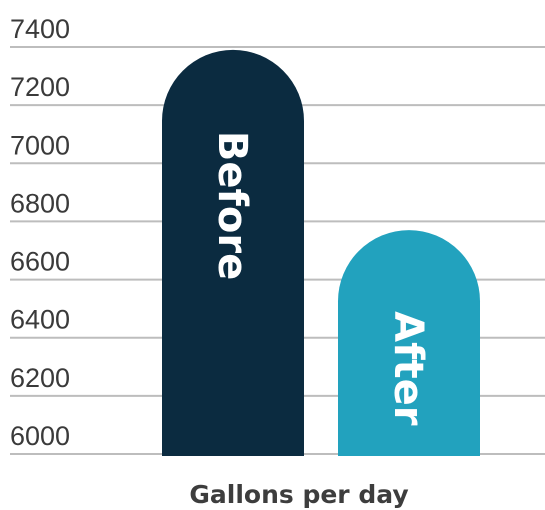 This screenshot has height=510, width=545. What do you see at coordinates (40, 320) in the screenshot?
I see `y-tick-label: 6400` at bounding box center [40, 320].